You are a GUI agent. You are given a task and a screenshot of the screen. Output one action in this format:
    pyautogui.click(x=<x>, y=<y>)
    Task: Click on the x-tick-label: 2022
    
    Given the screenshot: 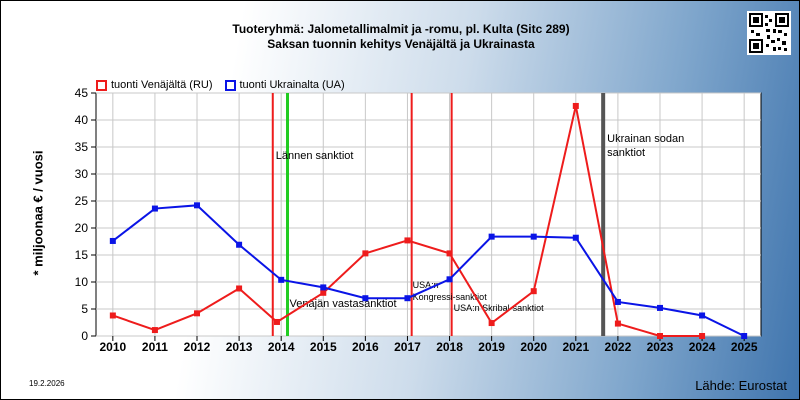 What is the action you would take?
    pyautogui.click(x=618, y=347)
    